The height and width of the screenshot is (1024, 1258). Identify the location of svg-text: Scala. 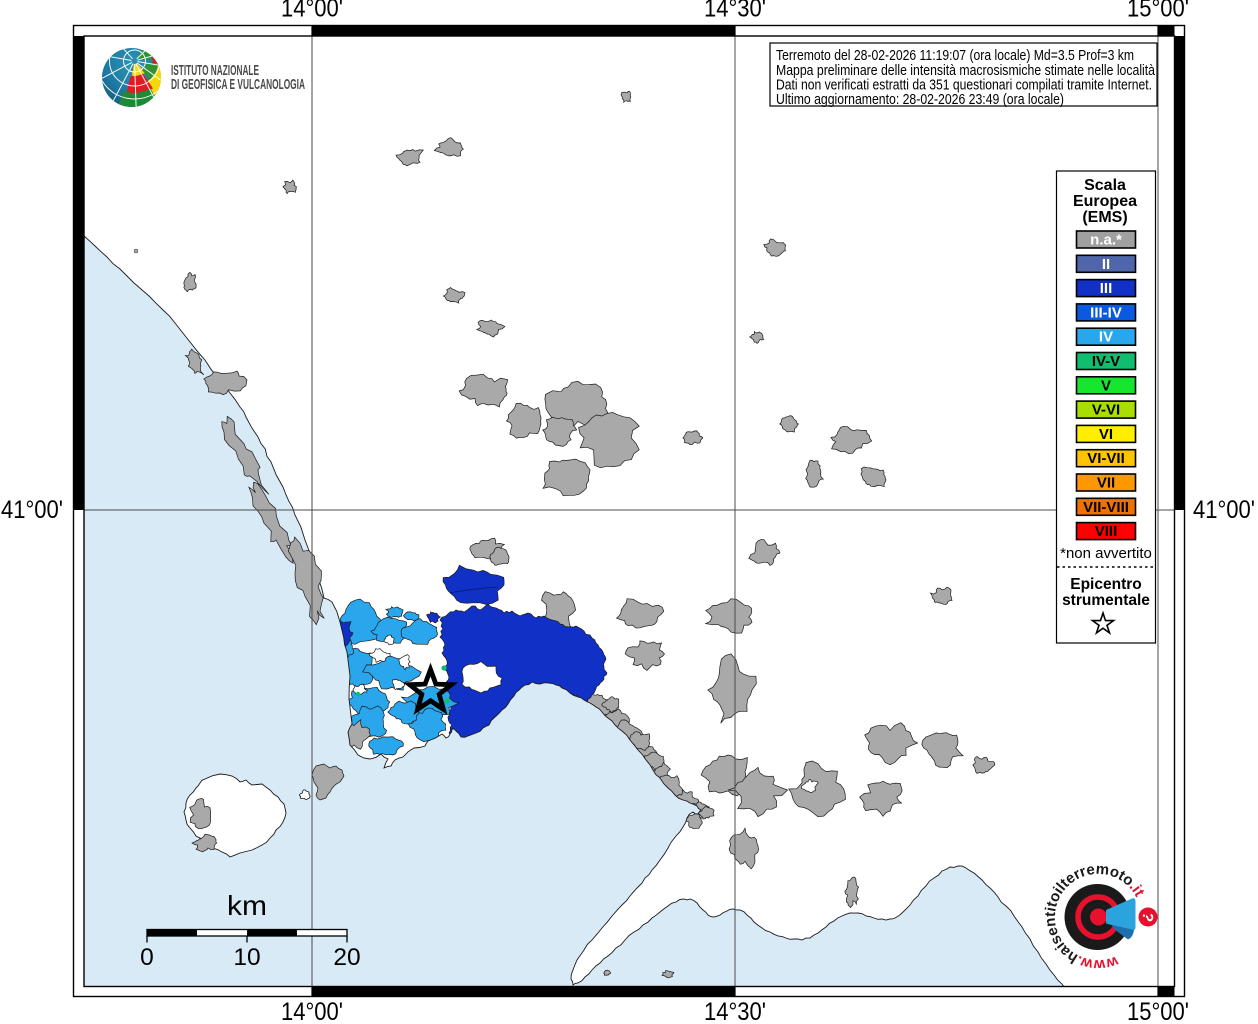
(1105, 185).